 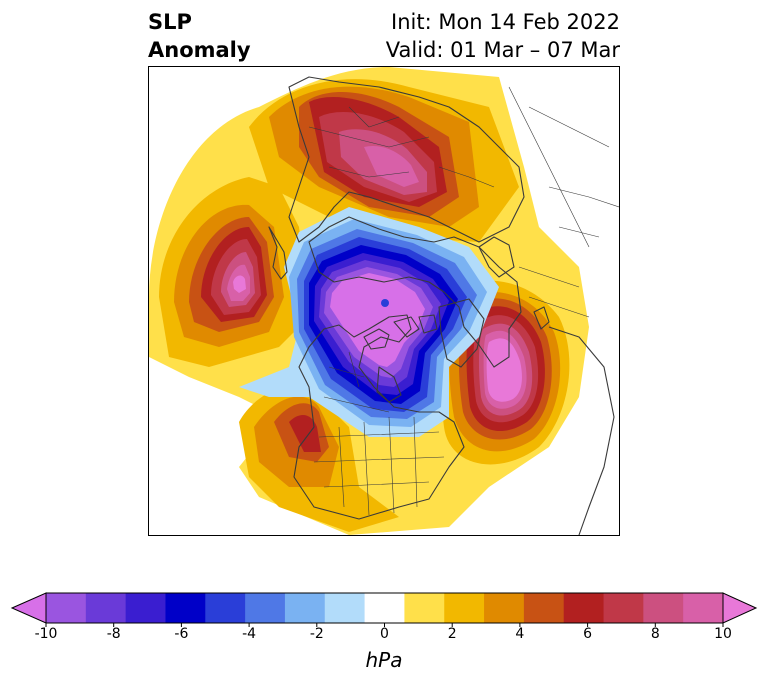 I want to click on map-title: SLP Anomaly, so click(x=199, y=36).